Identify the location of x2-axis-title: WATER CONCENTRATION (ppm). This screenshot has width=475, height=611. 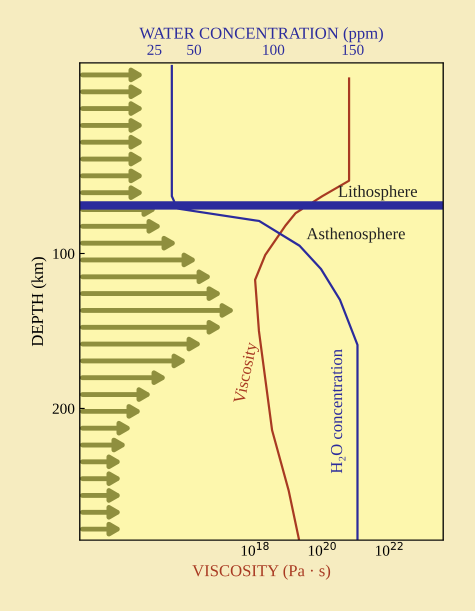
(261, 34).